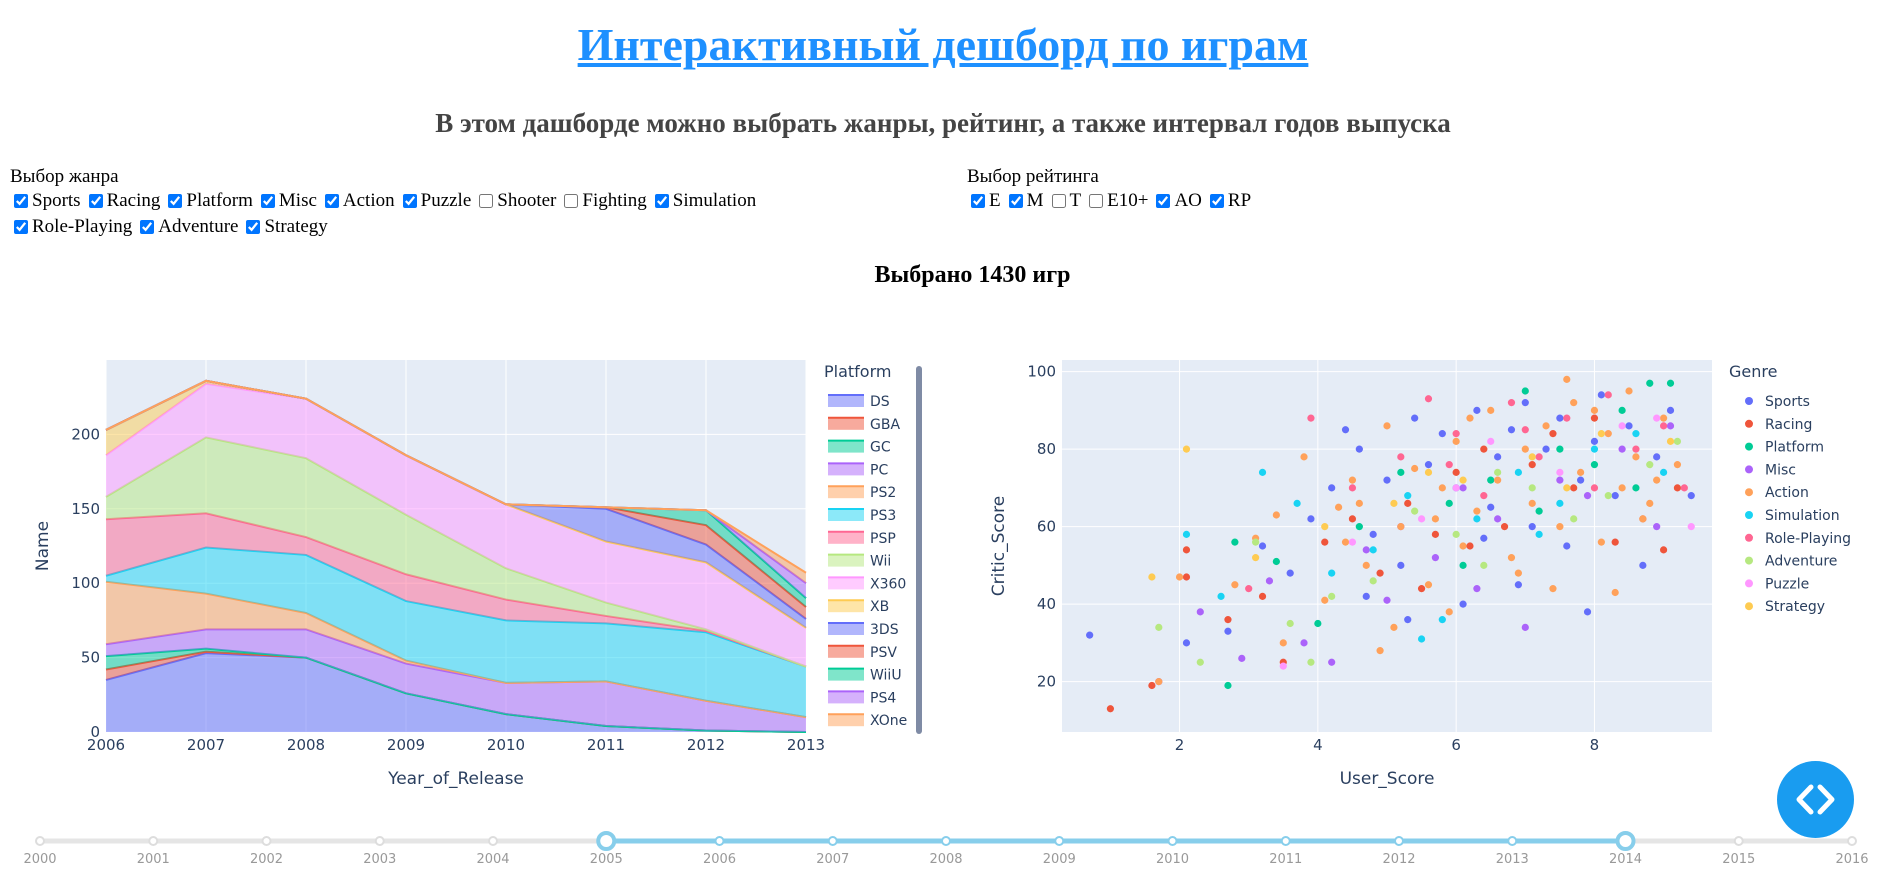 The height and width of the screenshot is (881, 1886). I want to click on rating-option-e: E, so click(983, 201).